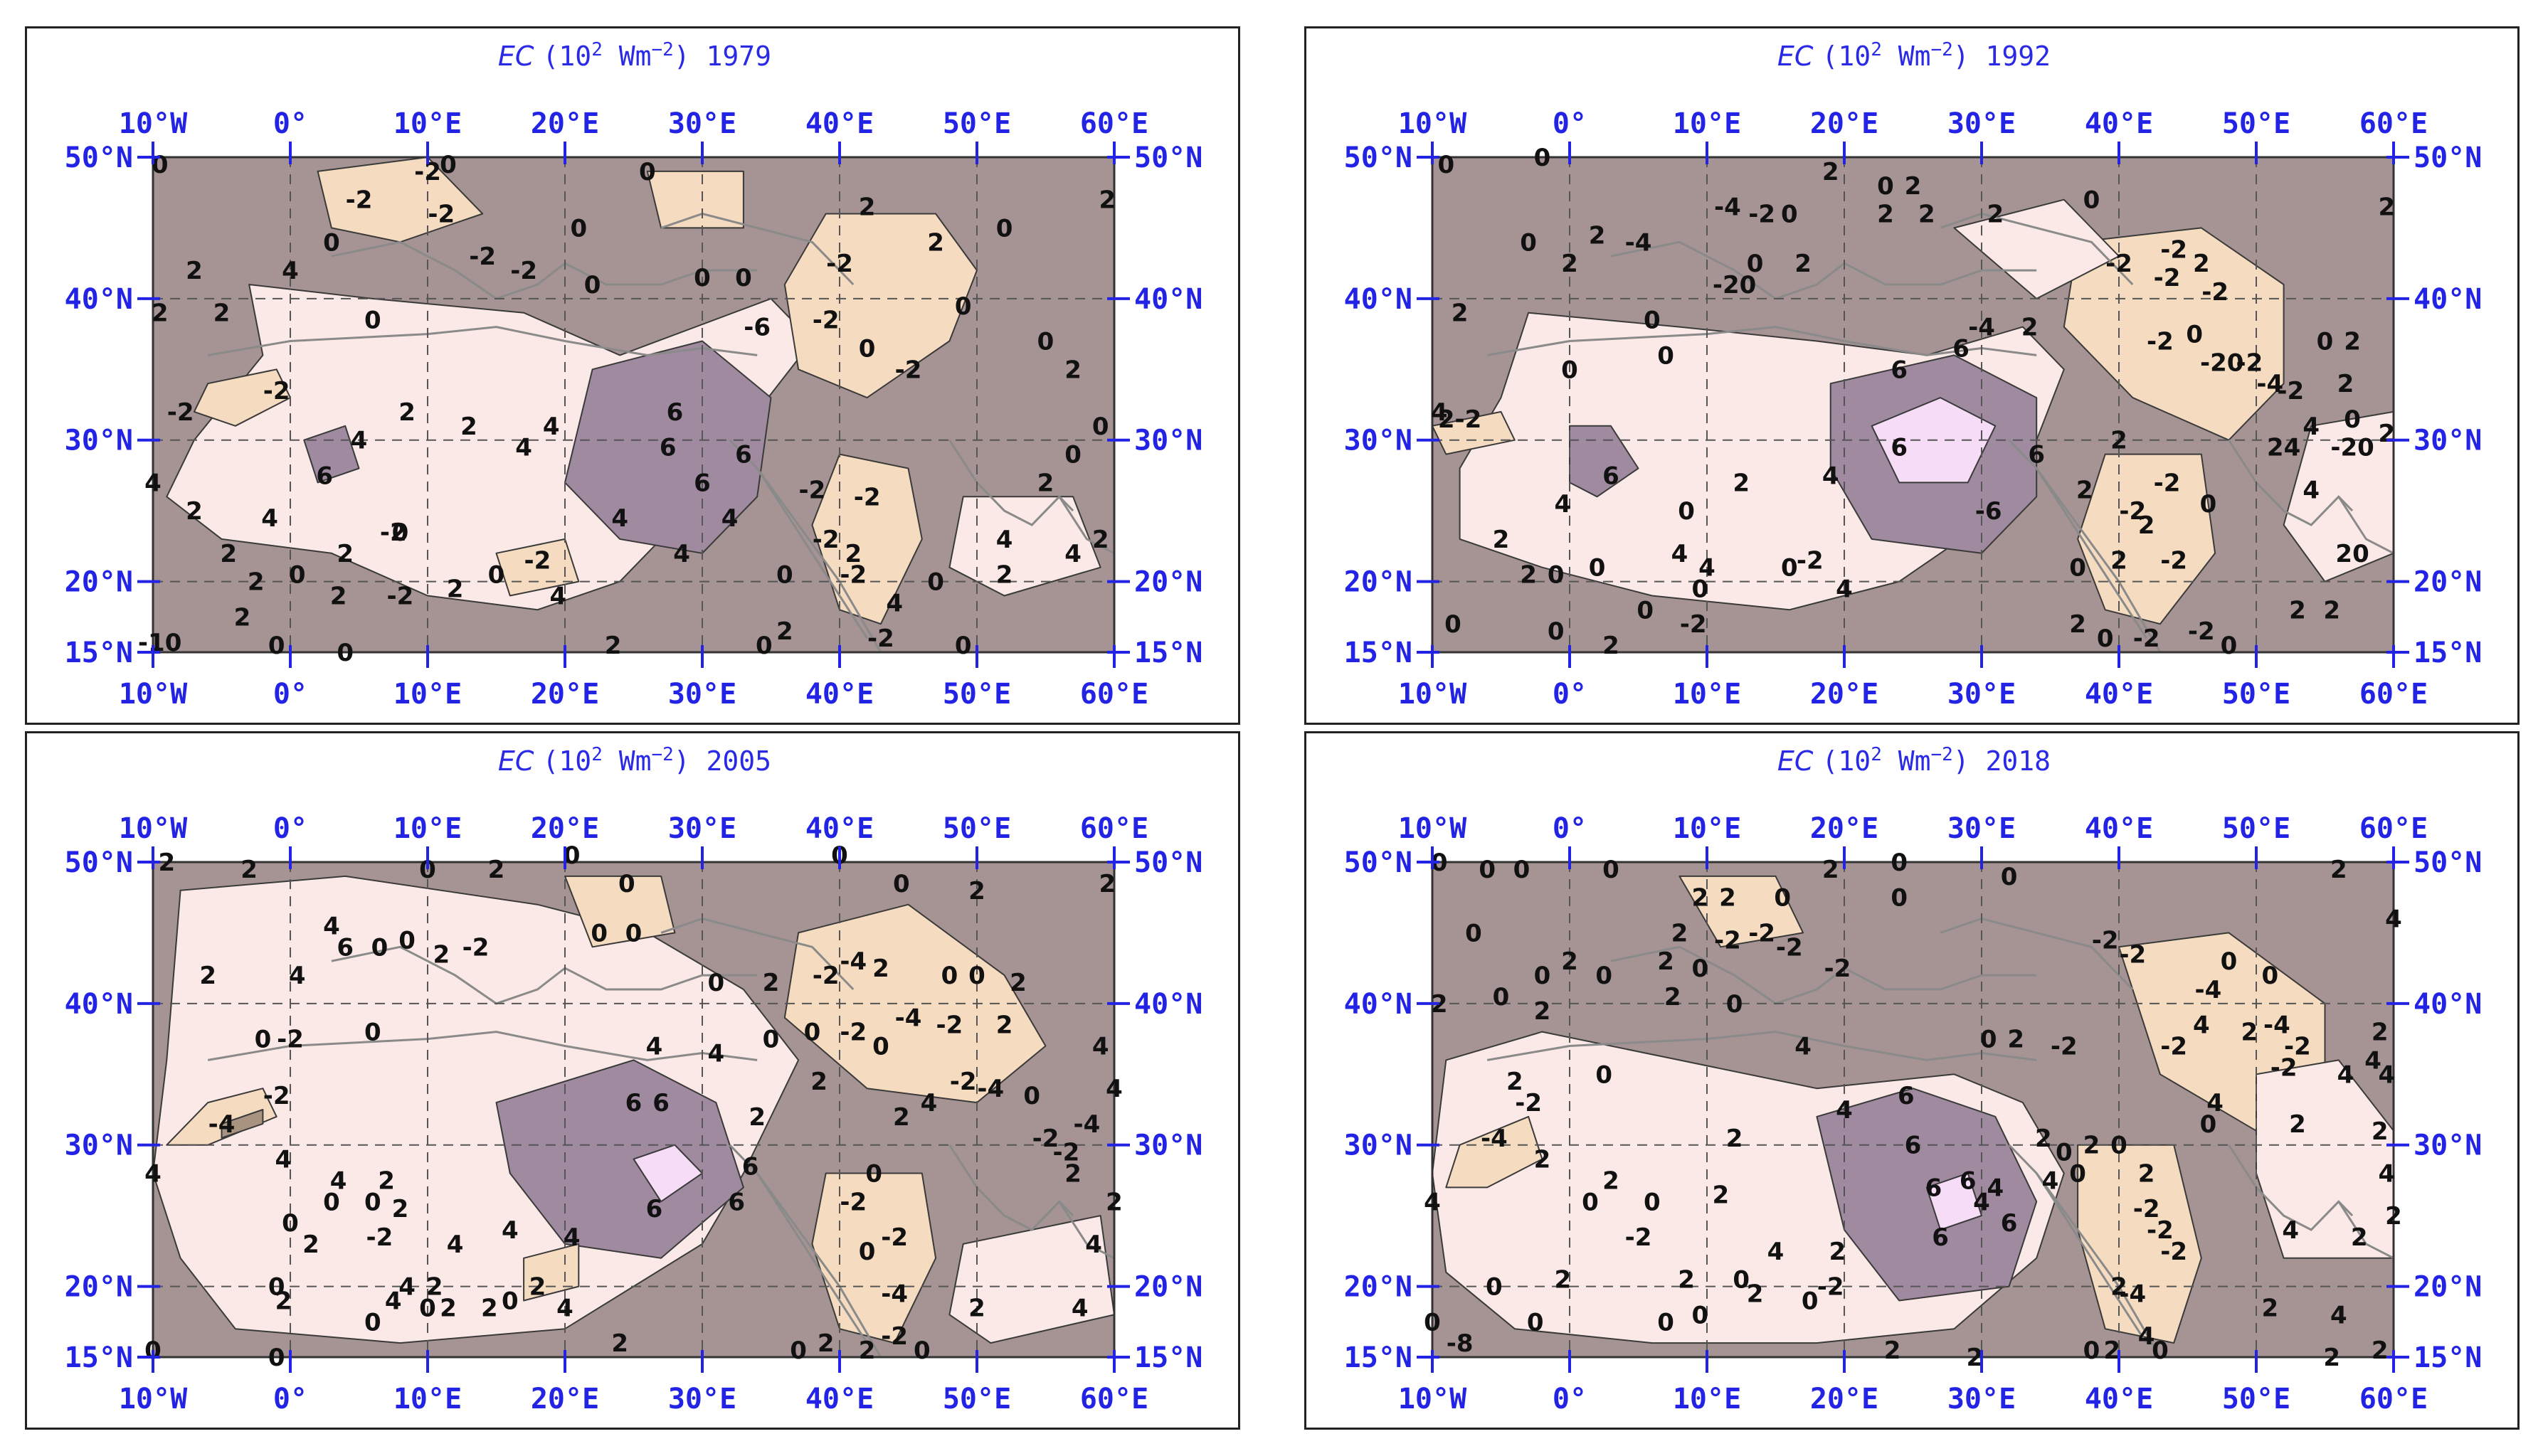  I want to click on lon-label-top: 60°E, so click(2393, 123).